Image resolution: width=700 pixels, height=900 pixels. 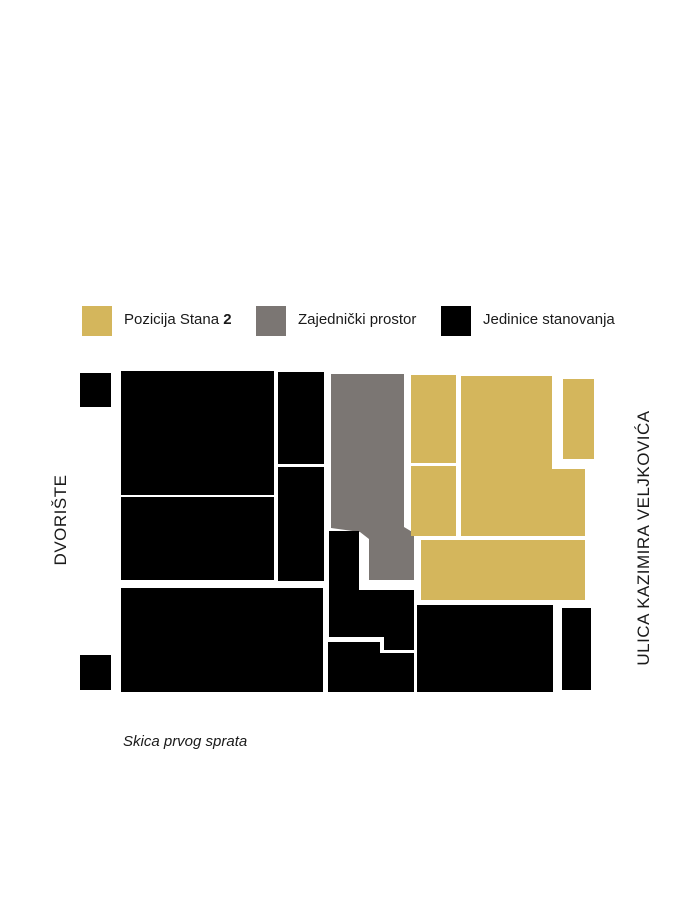 I want to click on legend-units-swatch, so click(x=456, y=321).